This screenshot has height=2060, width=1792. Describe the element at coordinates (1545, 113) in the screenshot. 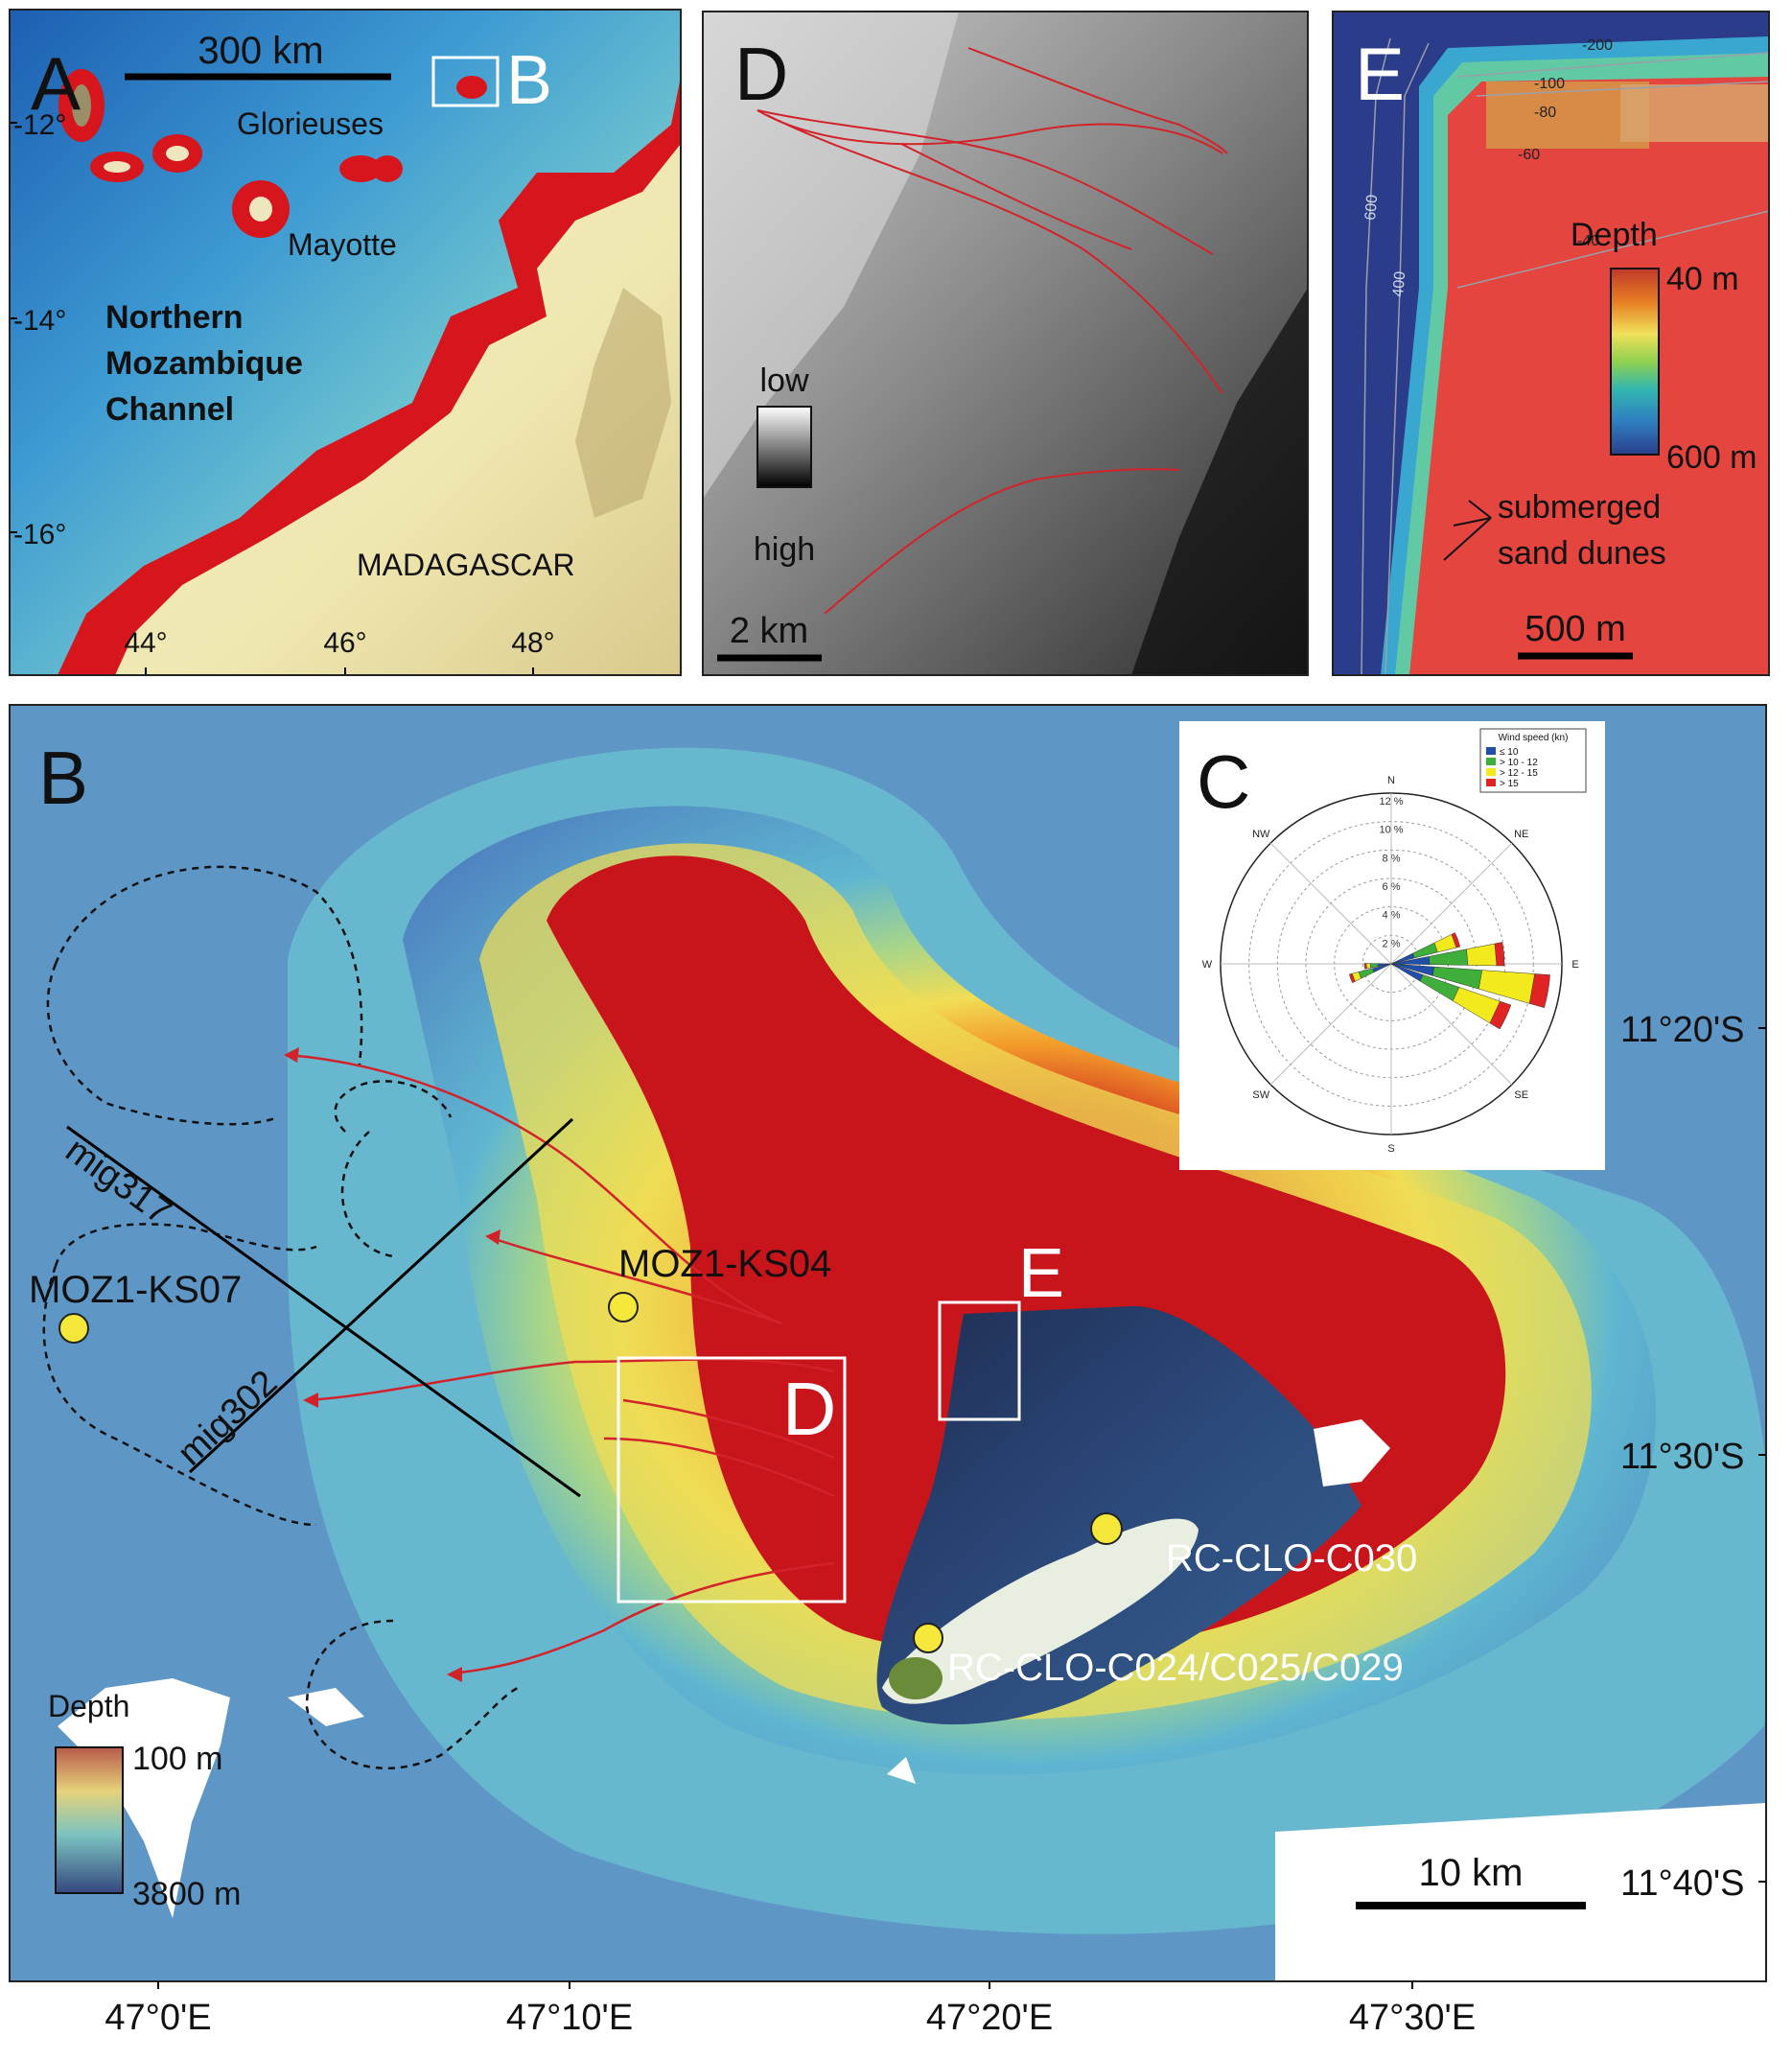

I see `contour-label-80: -80` at that location.